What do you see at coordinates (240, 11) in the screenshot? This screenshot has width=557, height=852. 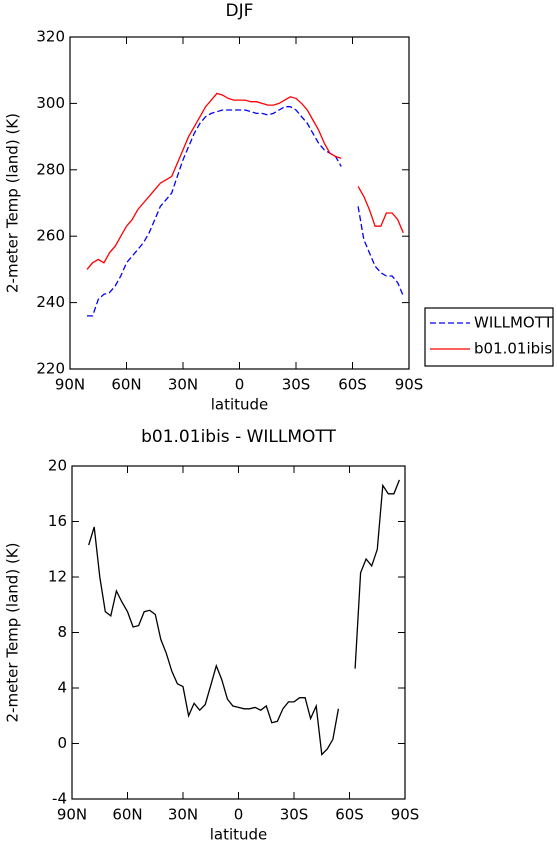 I see `chart-title: DJF` at bounding box center [240, 11].